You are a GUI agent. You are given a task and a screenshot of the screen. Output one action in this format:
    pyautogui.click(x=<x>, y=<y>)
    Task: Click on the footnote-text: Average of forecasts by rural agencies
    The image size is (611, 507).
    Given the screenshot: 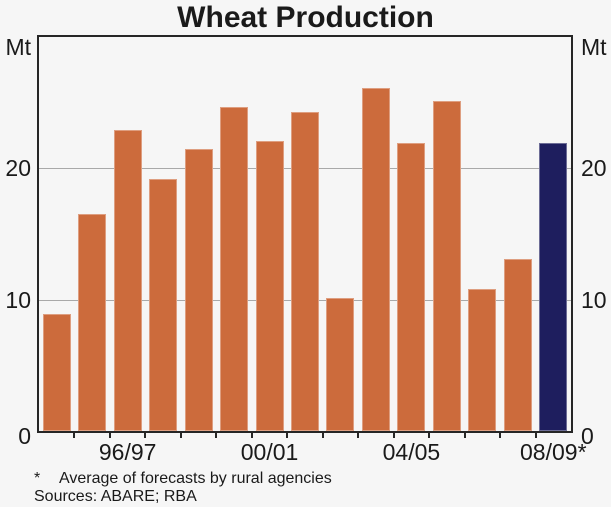 What is the action you would take?
    pyautogui.click(x=195, y=478)
    